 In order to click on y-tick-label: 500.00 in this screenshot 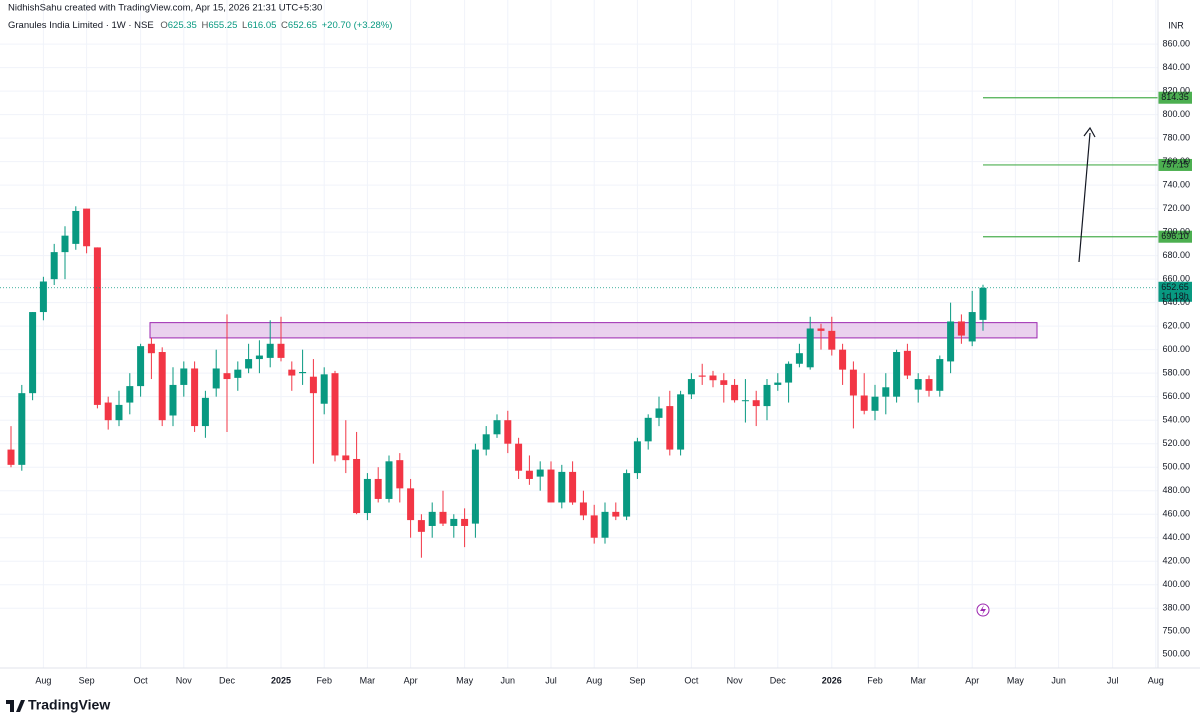, I will do `click(1176, 467)`.